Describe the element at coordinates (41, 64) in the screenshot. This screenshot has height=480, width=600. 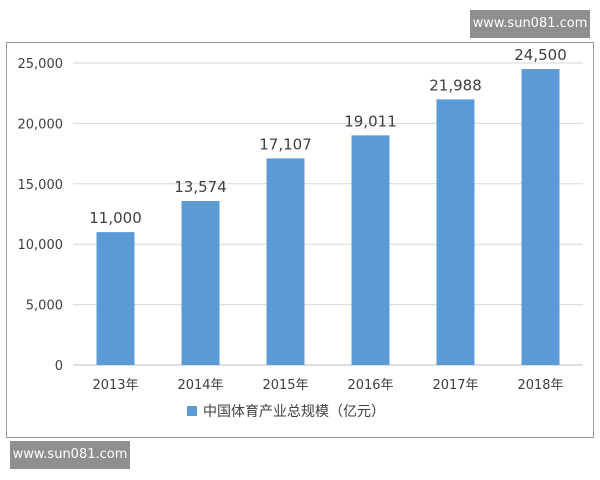
I see `y-tick-label: 25,000` at that location.